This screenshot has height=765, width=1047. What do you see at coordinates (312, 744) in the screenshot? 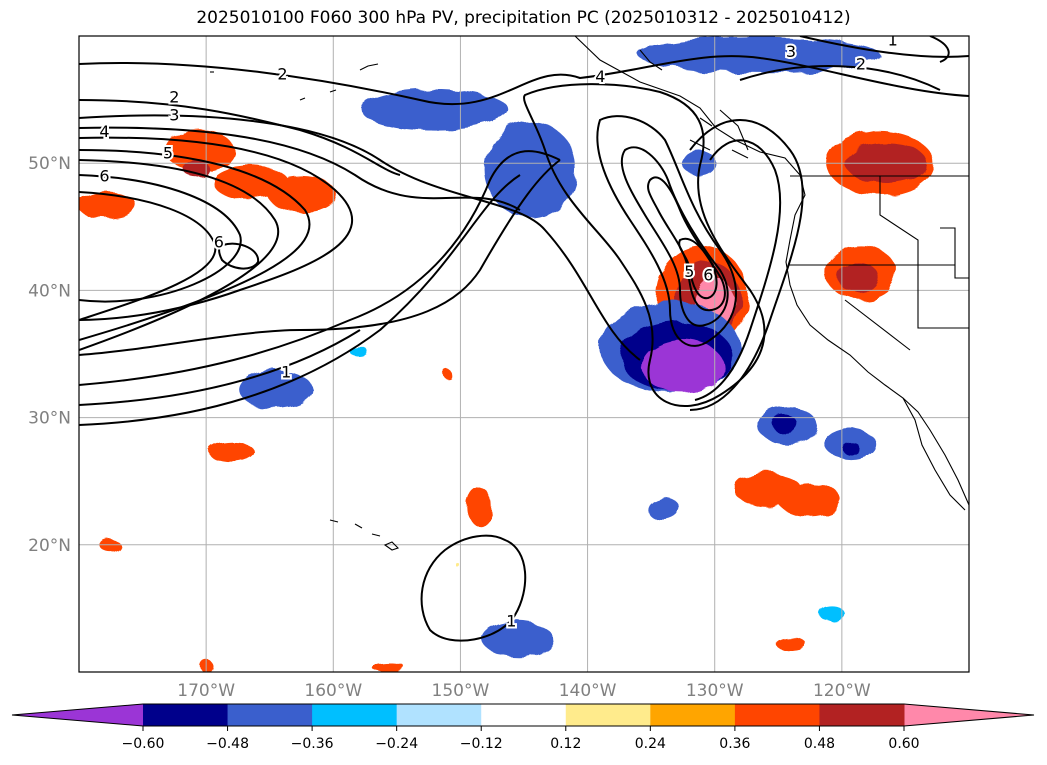
I see `colorbar-tick-label: −0.36` at bounding box center [312, 744].